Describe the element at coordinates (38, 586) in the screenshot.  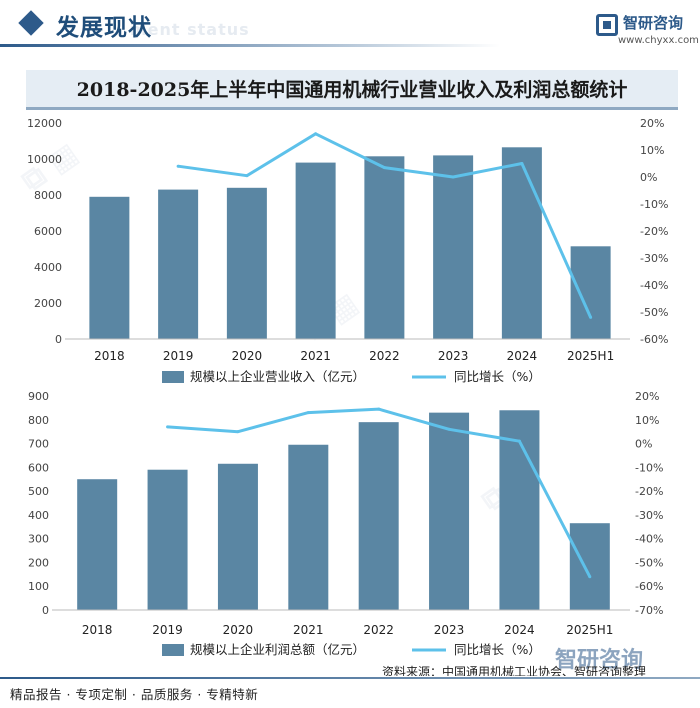
I see `y-left-tick-label: 100` at that location.